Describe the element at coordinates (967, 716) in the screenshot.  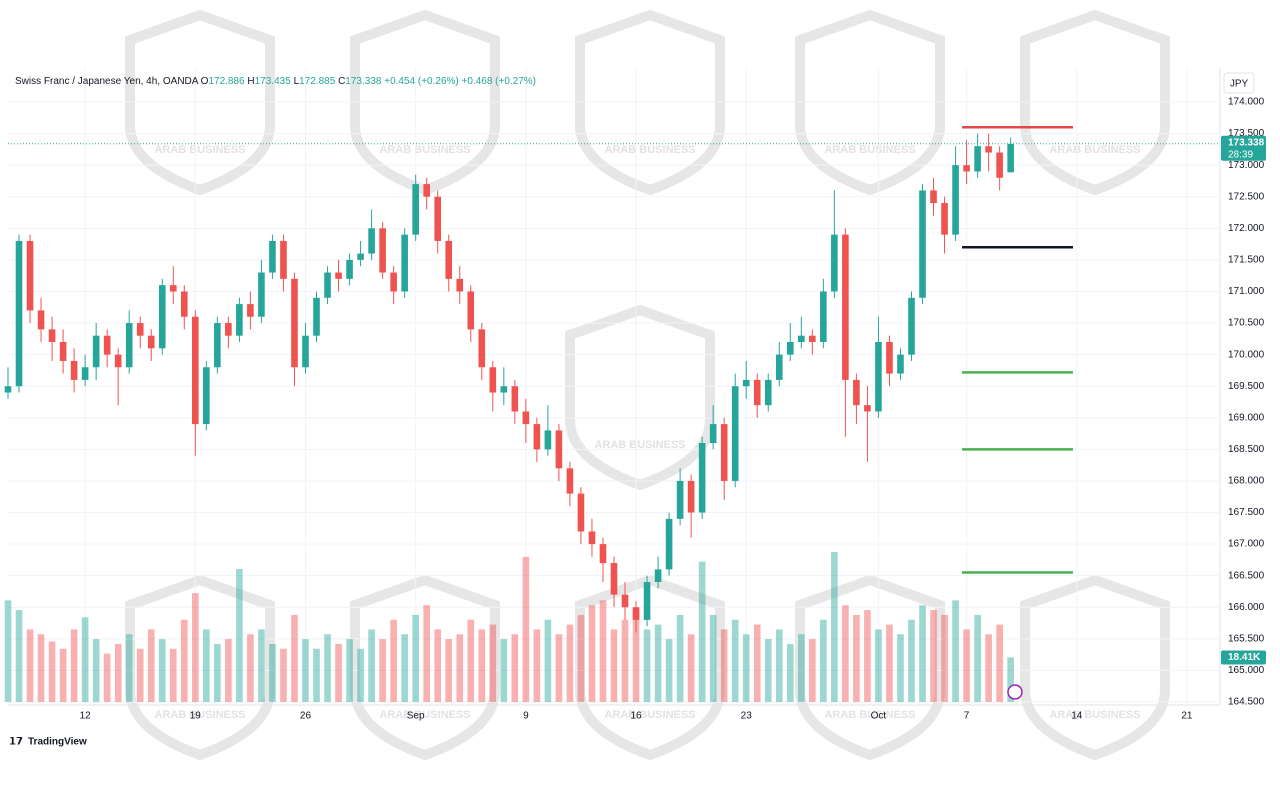
I see `x-tick-label: 7` at that location.